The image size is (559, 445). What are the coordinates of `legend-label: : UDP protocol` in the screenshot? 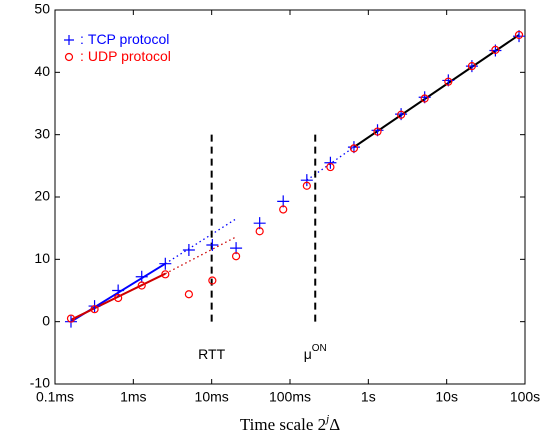 It's located at (125, 56).